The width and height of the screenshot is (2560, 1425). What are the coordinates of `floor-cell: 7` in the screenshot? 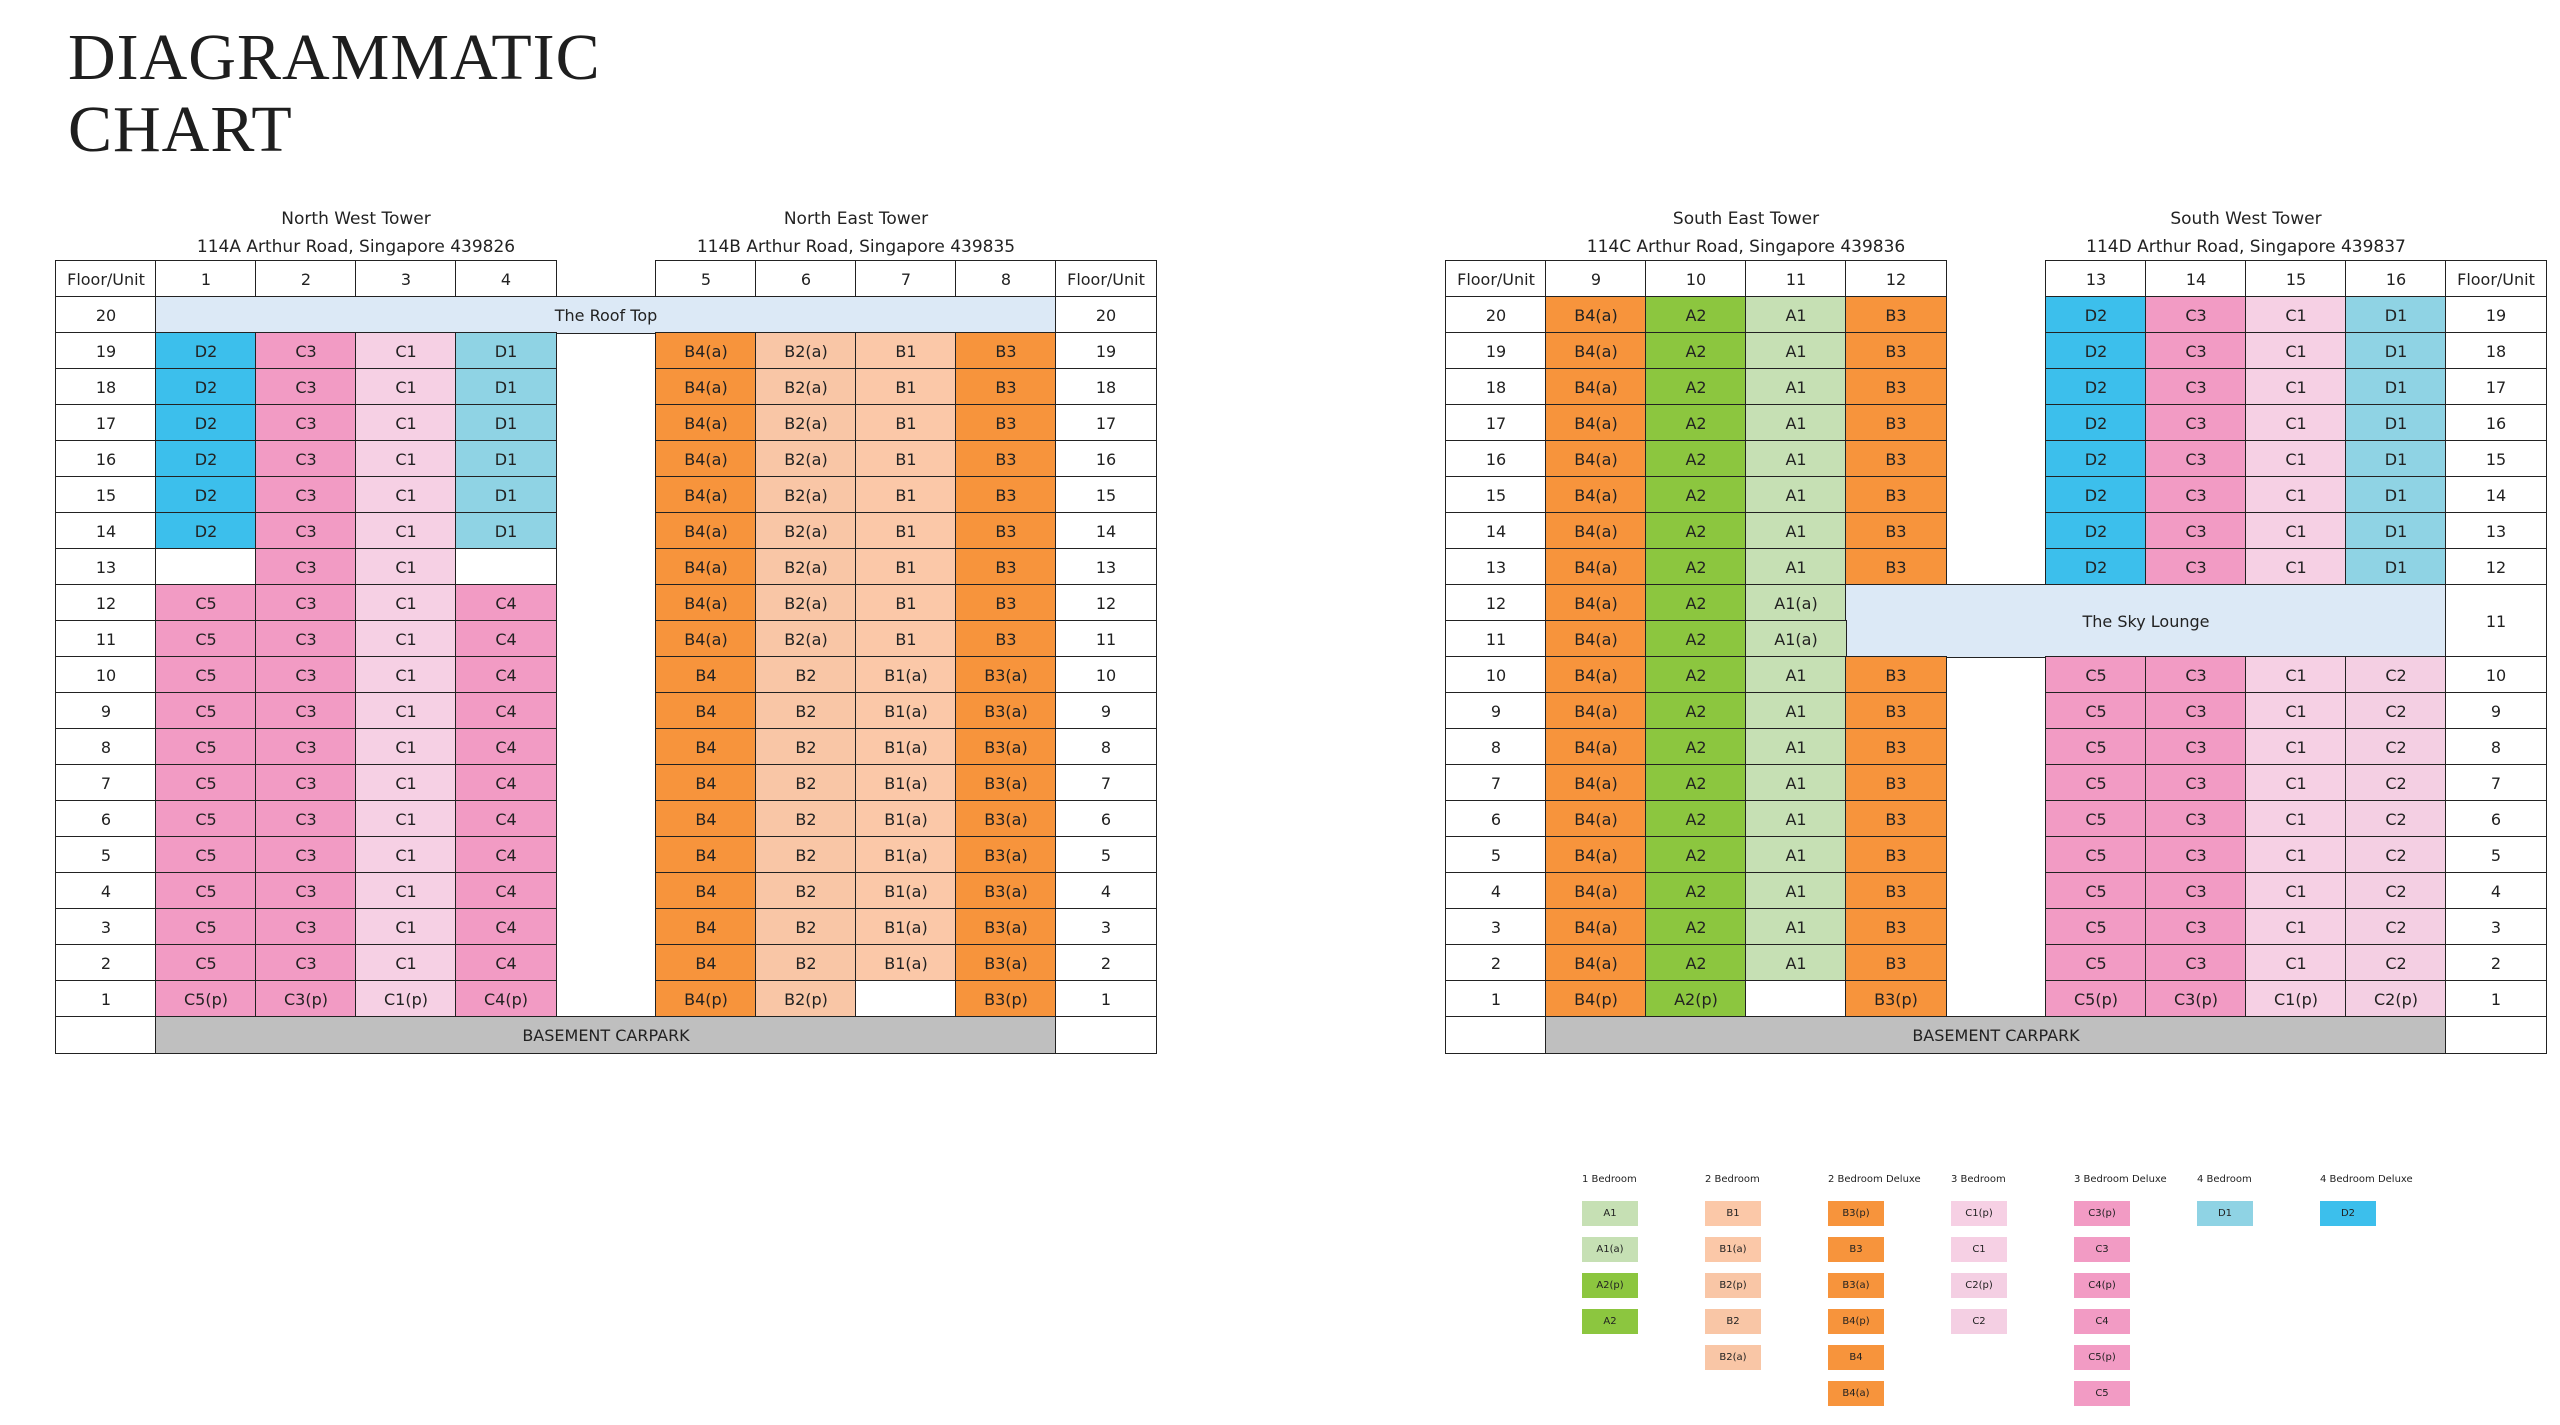 It's located at (2496, 783).